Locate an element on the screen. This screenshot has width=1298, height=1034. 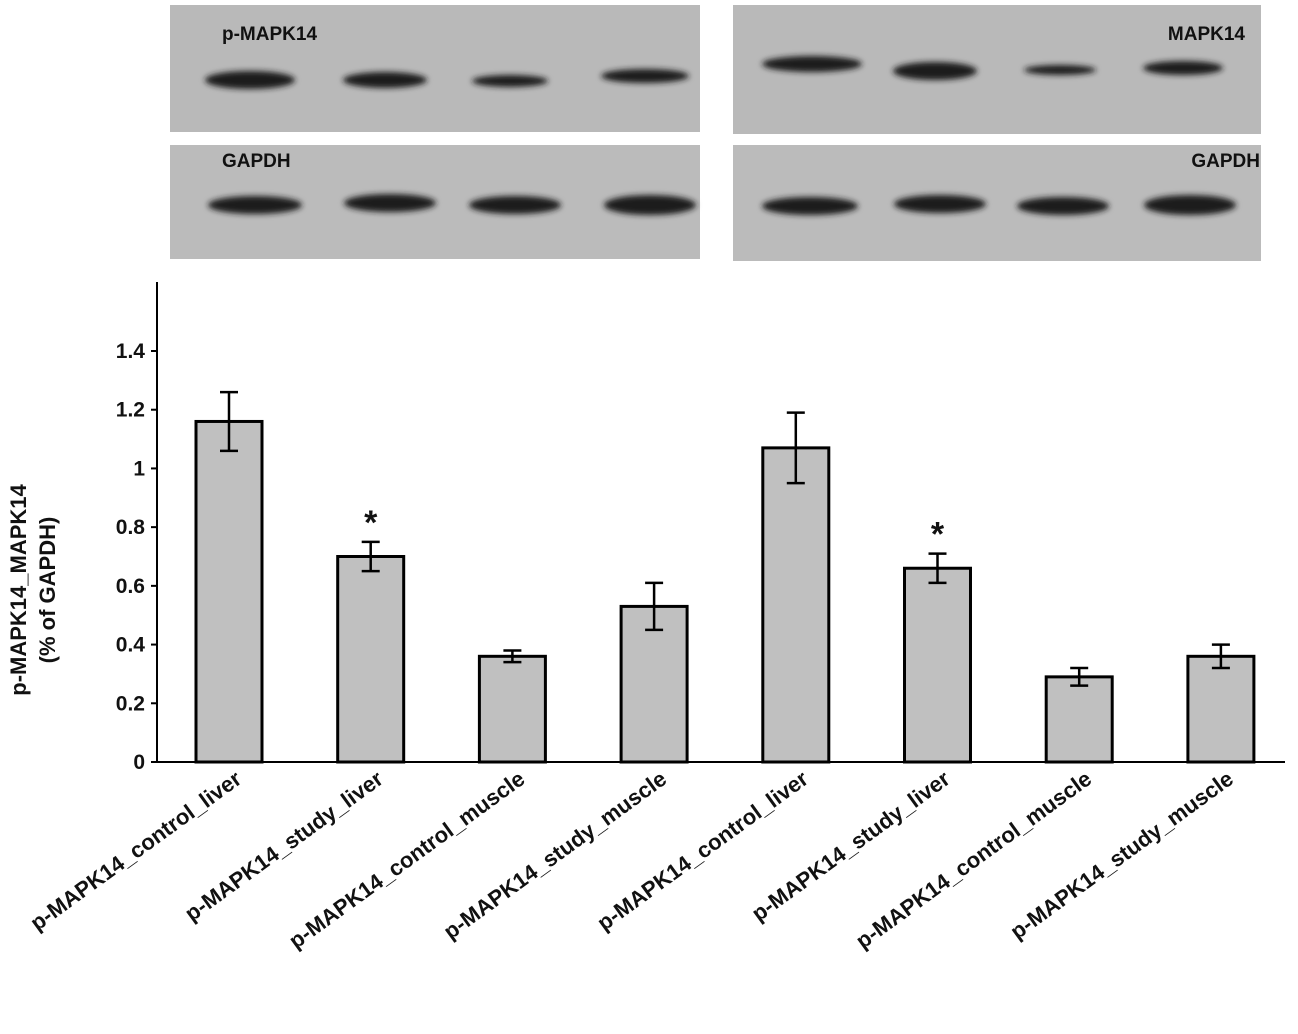
band-gapdh-right-lane4 is located at coordinates (1190, 205).